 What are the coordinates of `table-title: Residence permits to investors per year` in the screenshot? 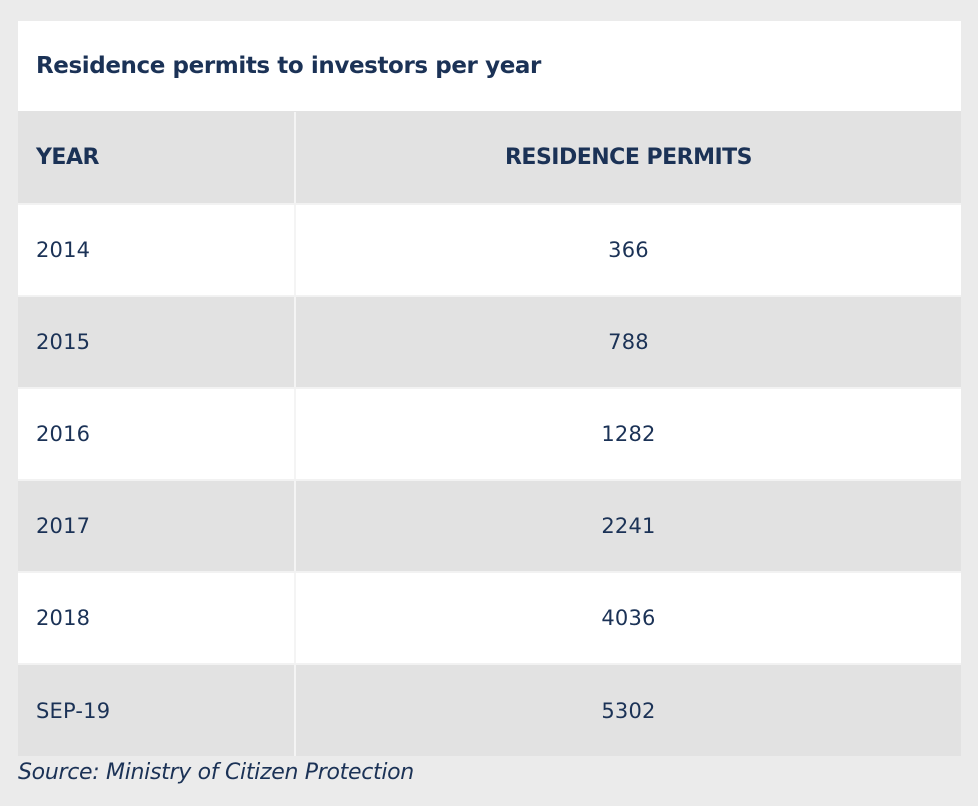 It's located at (288, 66).